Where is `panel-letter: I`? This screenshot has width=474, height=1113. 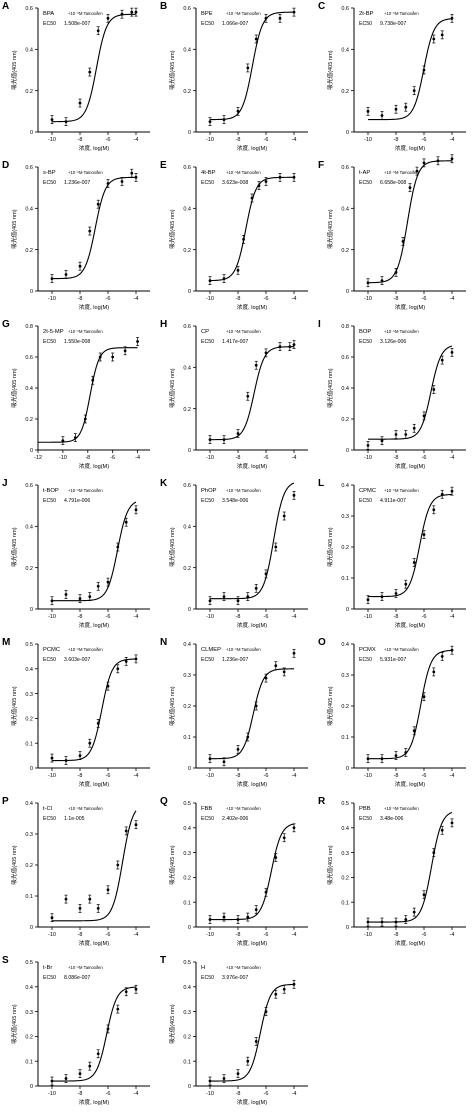
panel-letter: I is located at coordinates (319, 324).